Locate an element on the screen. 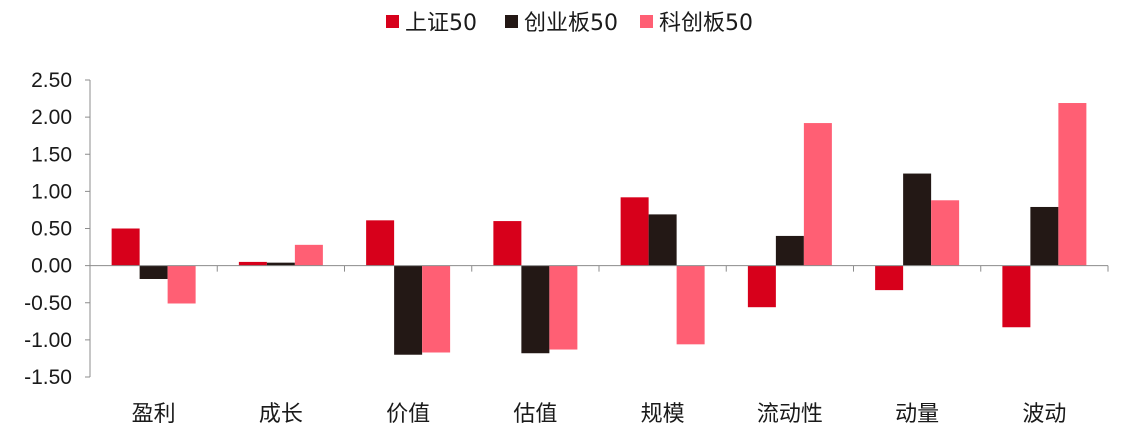 Image resolution: width=1122 pixels, height=438 pixels. y-tick-label: 1.00 is located at coordinates (51, 191).